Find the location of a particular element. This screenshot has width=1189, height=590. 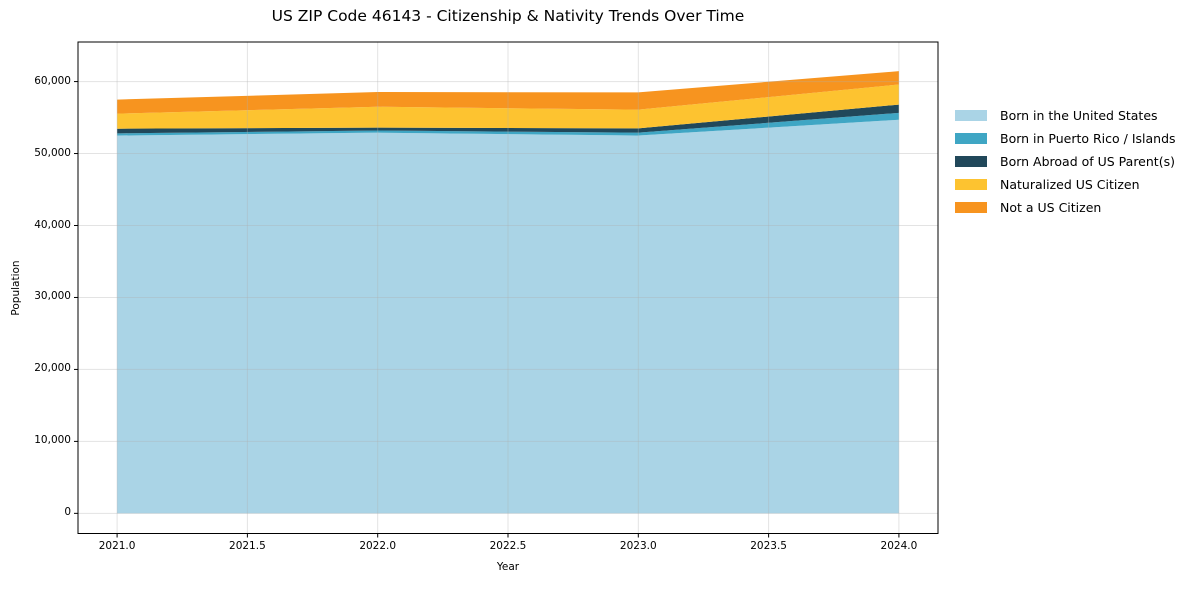

y-tick-label: 40,000 is located at coordinates (52, 224).